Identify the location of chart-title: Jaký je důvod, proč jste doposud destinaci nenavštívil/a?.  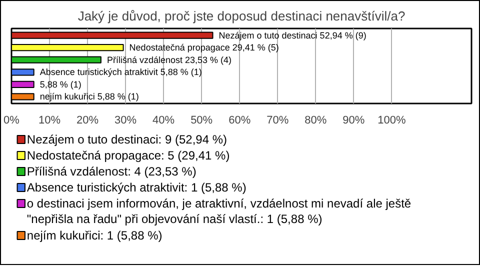
(242, 16).